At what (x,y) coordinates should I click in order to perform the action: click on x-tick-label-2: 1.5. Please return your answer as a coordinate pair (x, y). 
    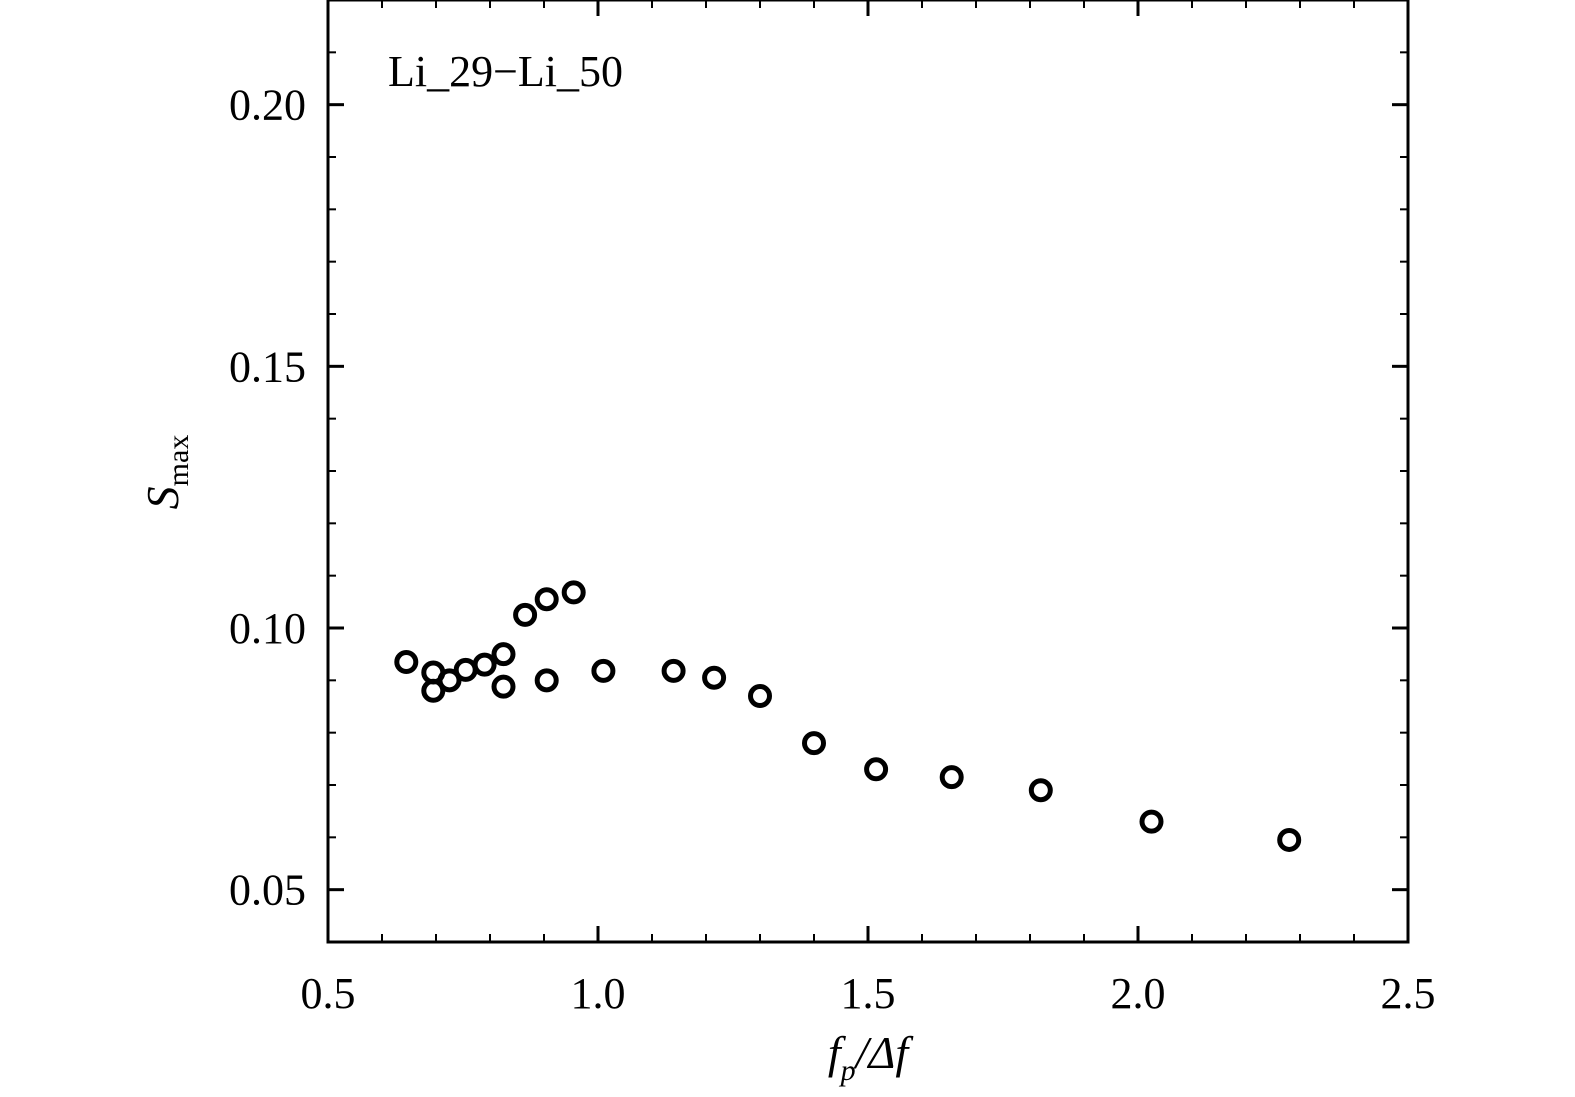
    Looking at the image, I should click on (868, 993).